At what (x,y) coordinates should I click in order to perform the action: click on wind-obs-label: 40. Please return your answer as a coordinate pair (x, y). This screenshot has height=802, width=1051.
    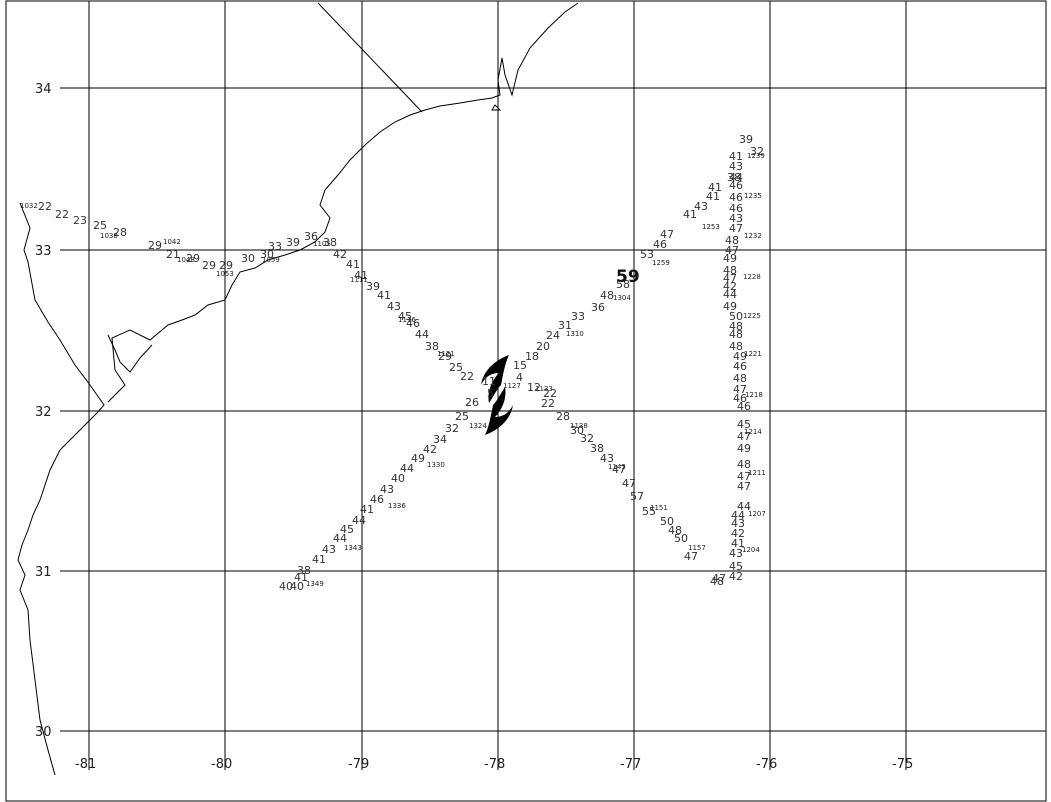
    Looking at the image, I should click on (398, 478).